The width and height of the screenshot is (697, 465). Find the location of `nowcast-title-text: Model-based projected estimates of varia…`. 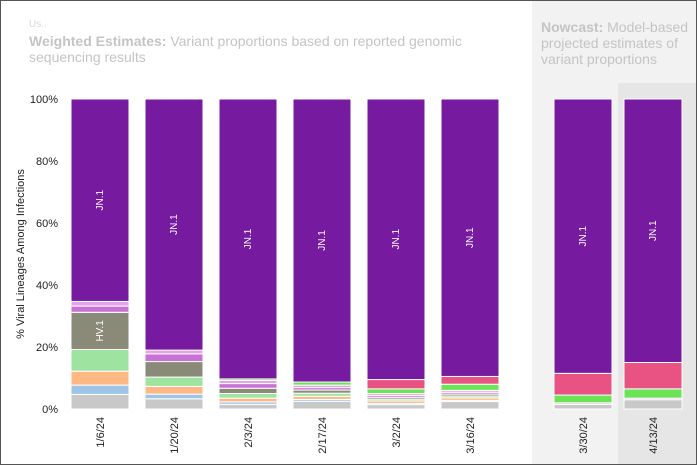

nowcast-title-text: Model-based projected estimates of varia… is located at coordinates (615, 43).